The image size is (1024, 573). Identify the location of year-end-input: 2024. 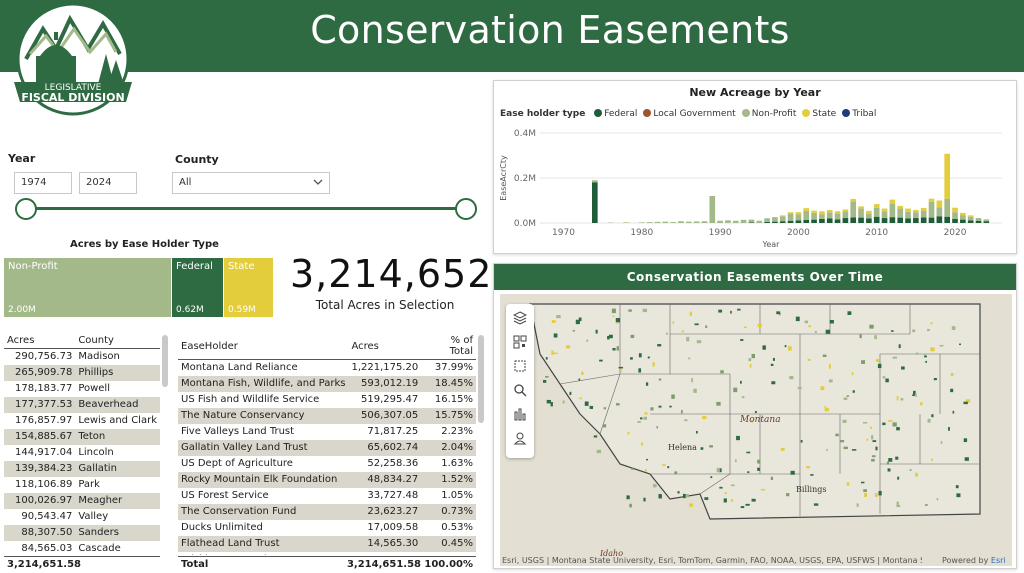
(108, 183).